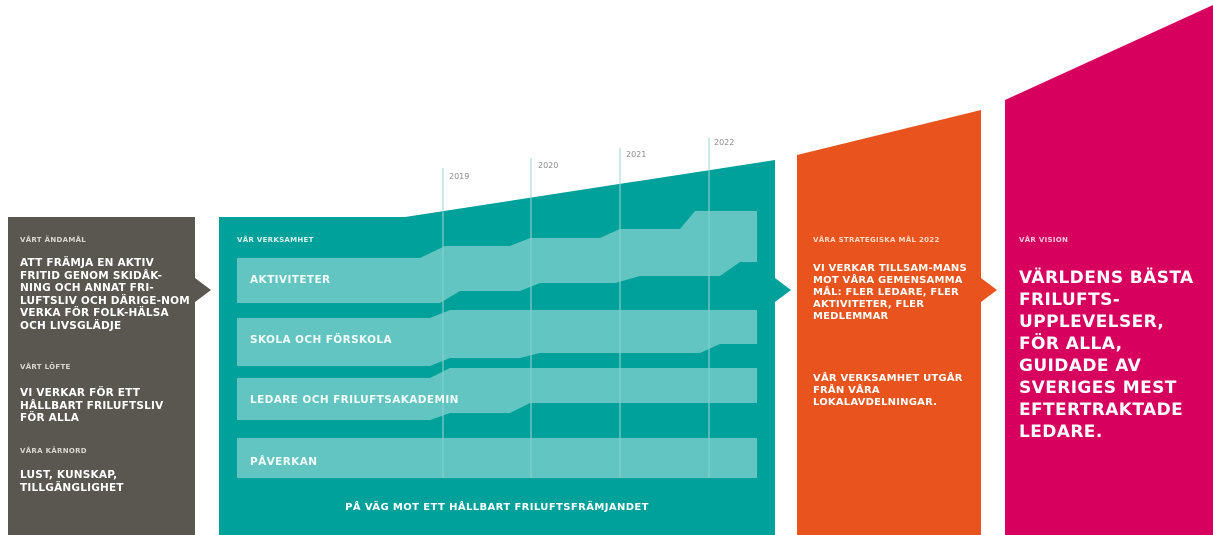 Image resolution: width=1213 pixels, height=535 pixels. What do you see at coordinates (53, 451) in the screenshot?
I see `core-words-heading: VÅRA KÄRNORD` at bounding box center [53, 451].